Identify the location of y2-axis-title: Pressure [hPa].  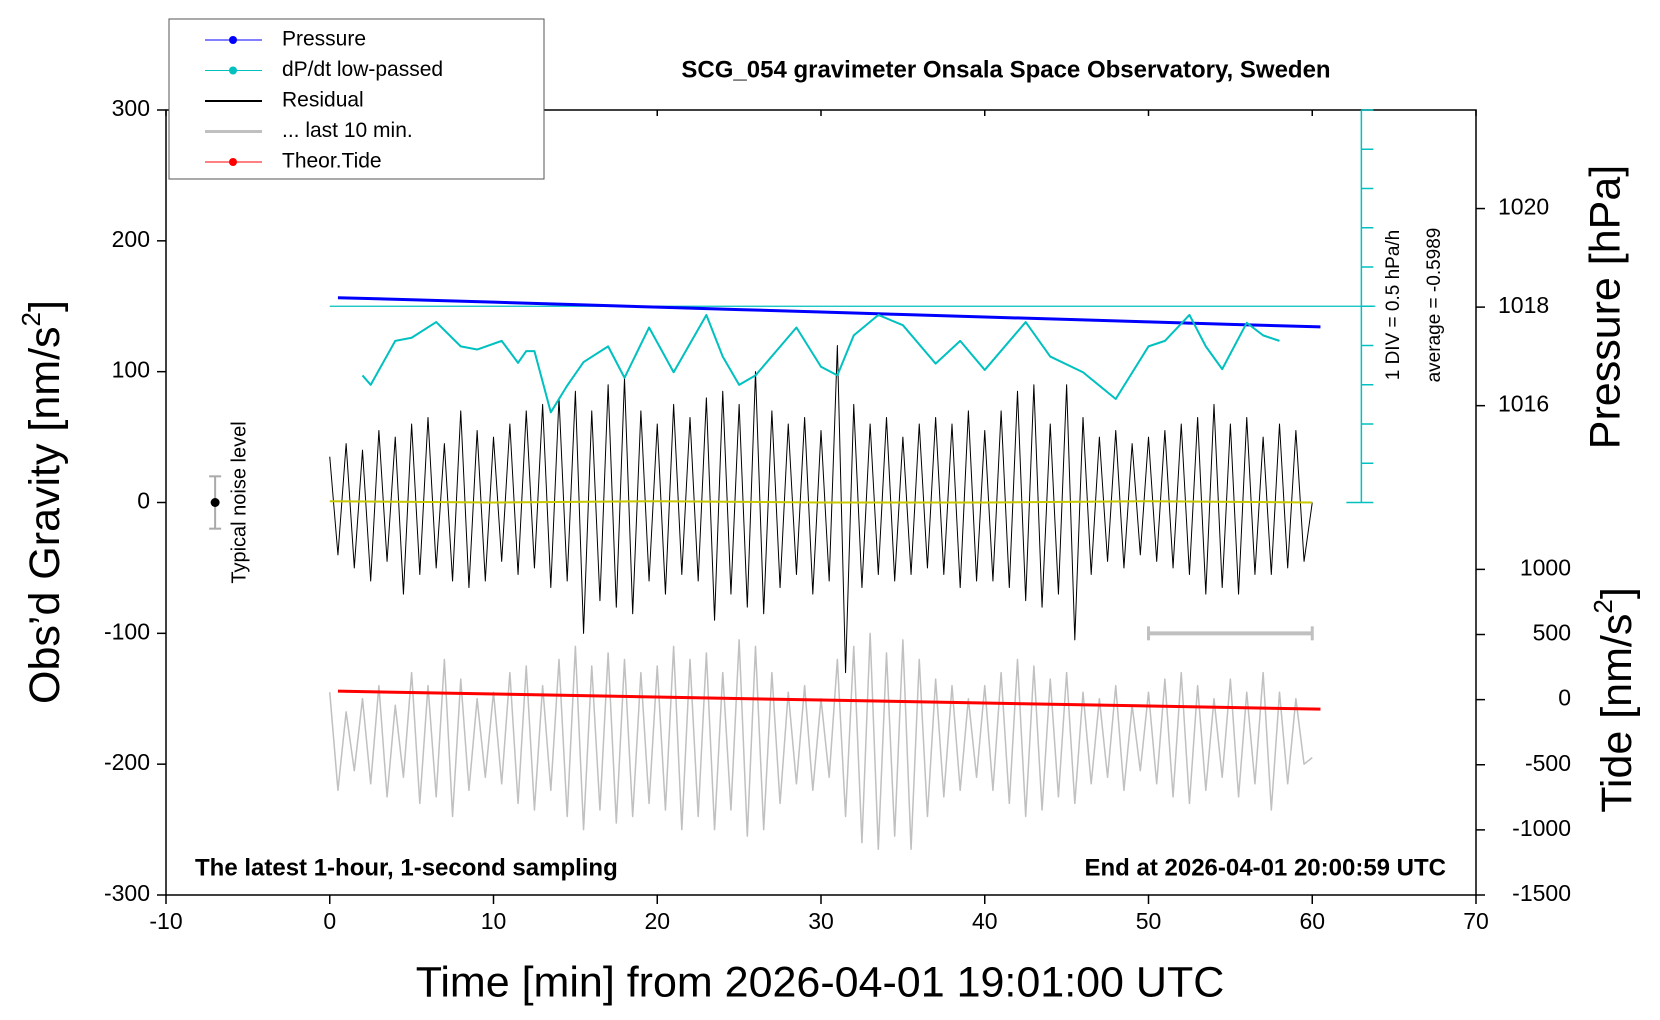
(1605, 307).